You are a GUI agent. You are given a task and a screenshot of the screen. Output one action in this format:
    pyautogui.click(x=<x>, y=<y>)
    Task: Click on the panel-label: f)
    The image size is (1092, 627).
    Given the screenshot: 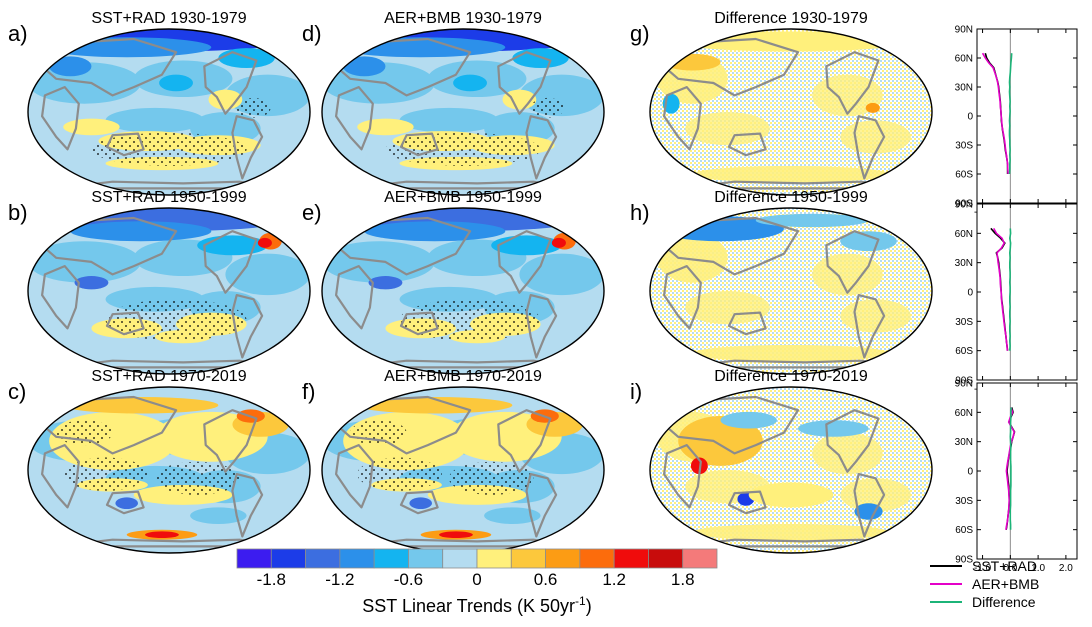 What is the action you would take?
    pyautogui.click(x=308, y=391)
    